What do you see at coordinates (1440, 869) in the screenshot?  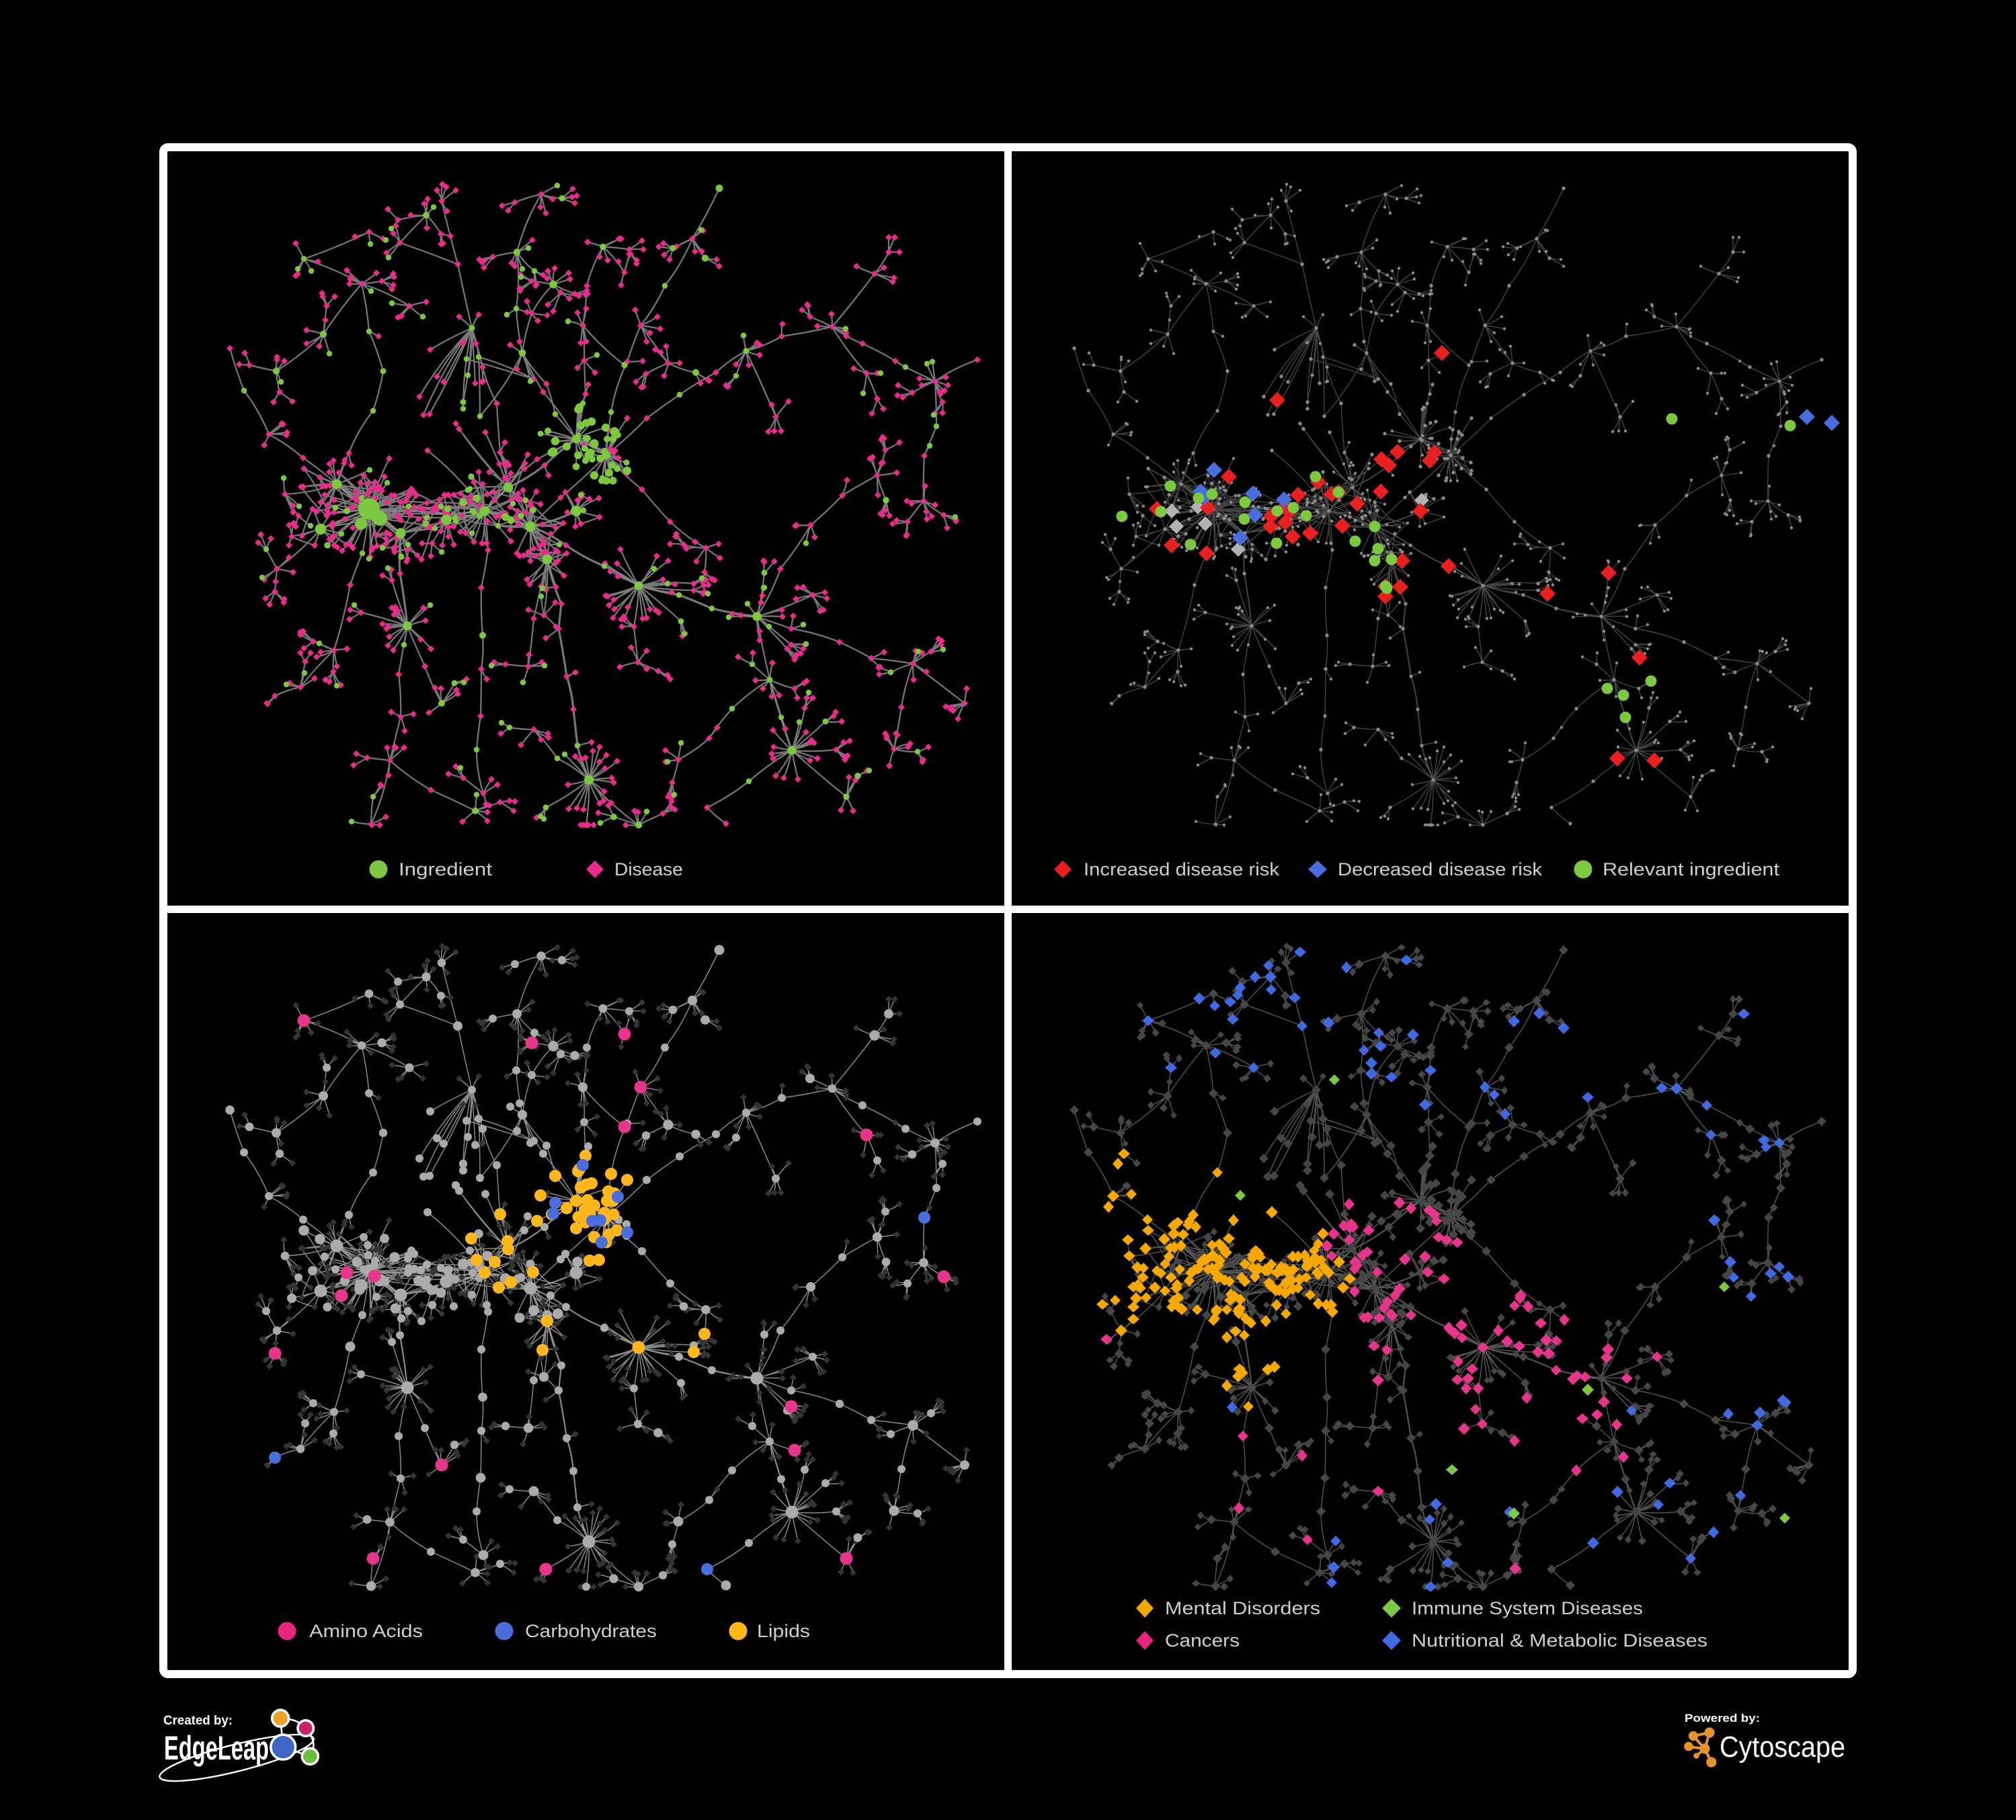 I see `svg-text: Decreased disease risk` at bounding box center [1440, 869].